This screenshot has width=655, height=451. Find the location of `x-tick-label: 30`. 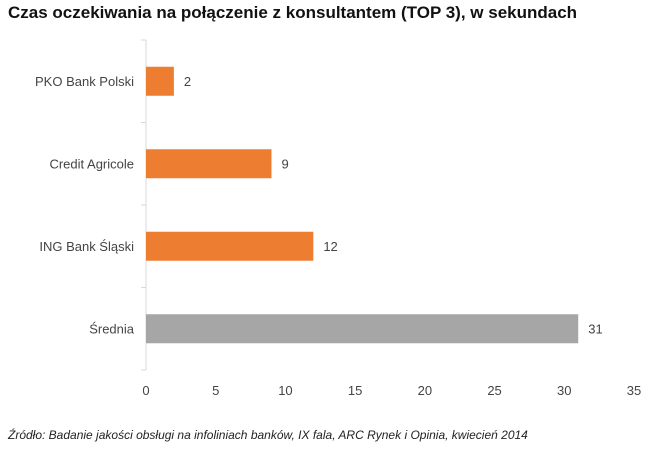

x-tick-label: 30 is located at coordinates (564, 390).